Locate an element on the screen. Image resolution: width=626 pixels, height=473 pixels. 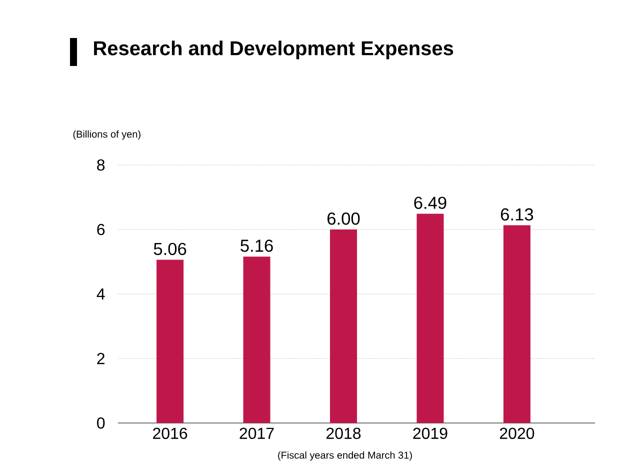
x-tick-label: 2016 is located at coordinates (170, 434).